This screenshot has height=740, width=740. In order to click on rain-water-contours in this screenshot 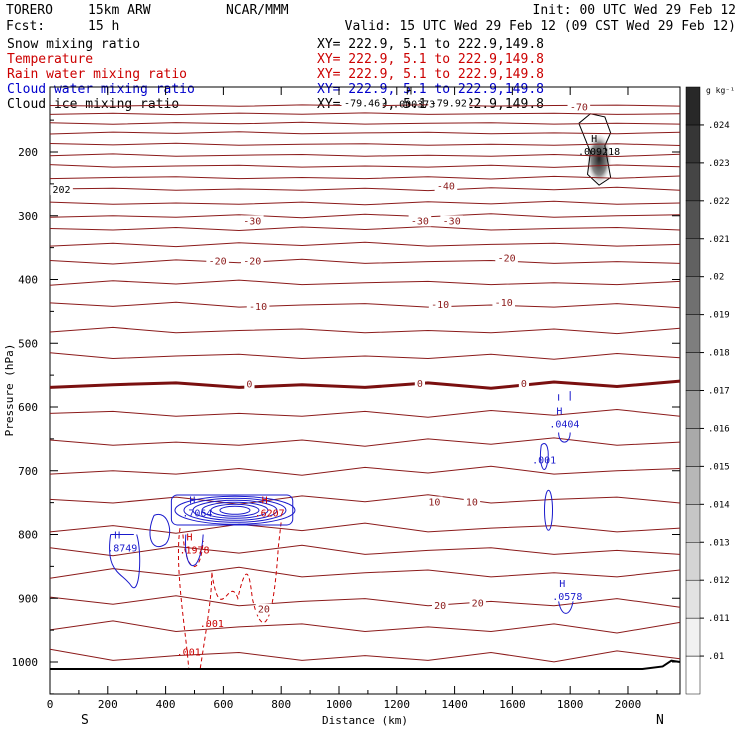, I will do `click(229, 595)`.